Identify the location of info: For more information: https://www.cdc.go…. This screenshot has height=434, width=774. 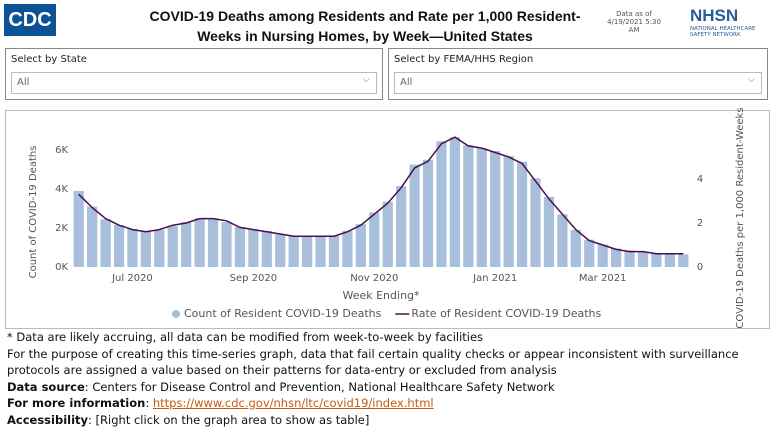
(387, 403).